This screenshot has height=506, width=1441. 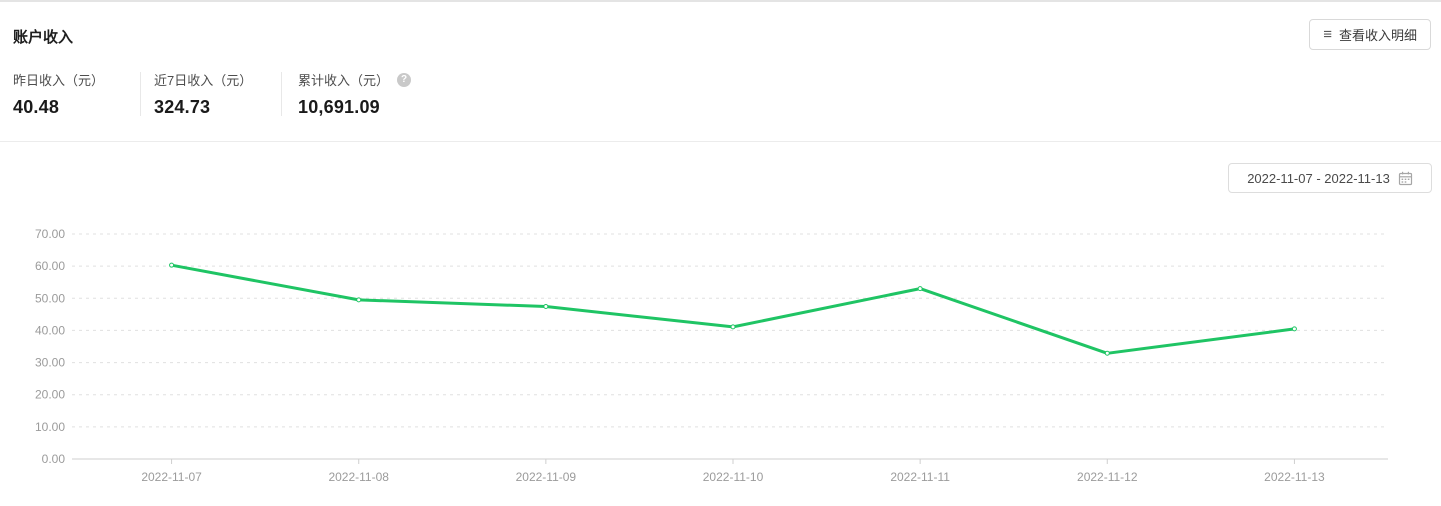 I want to click on calendar-icon, so click(x=1405, y=178).